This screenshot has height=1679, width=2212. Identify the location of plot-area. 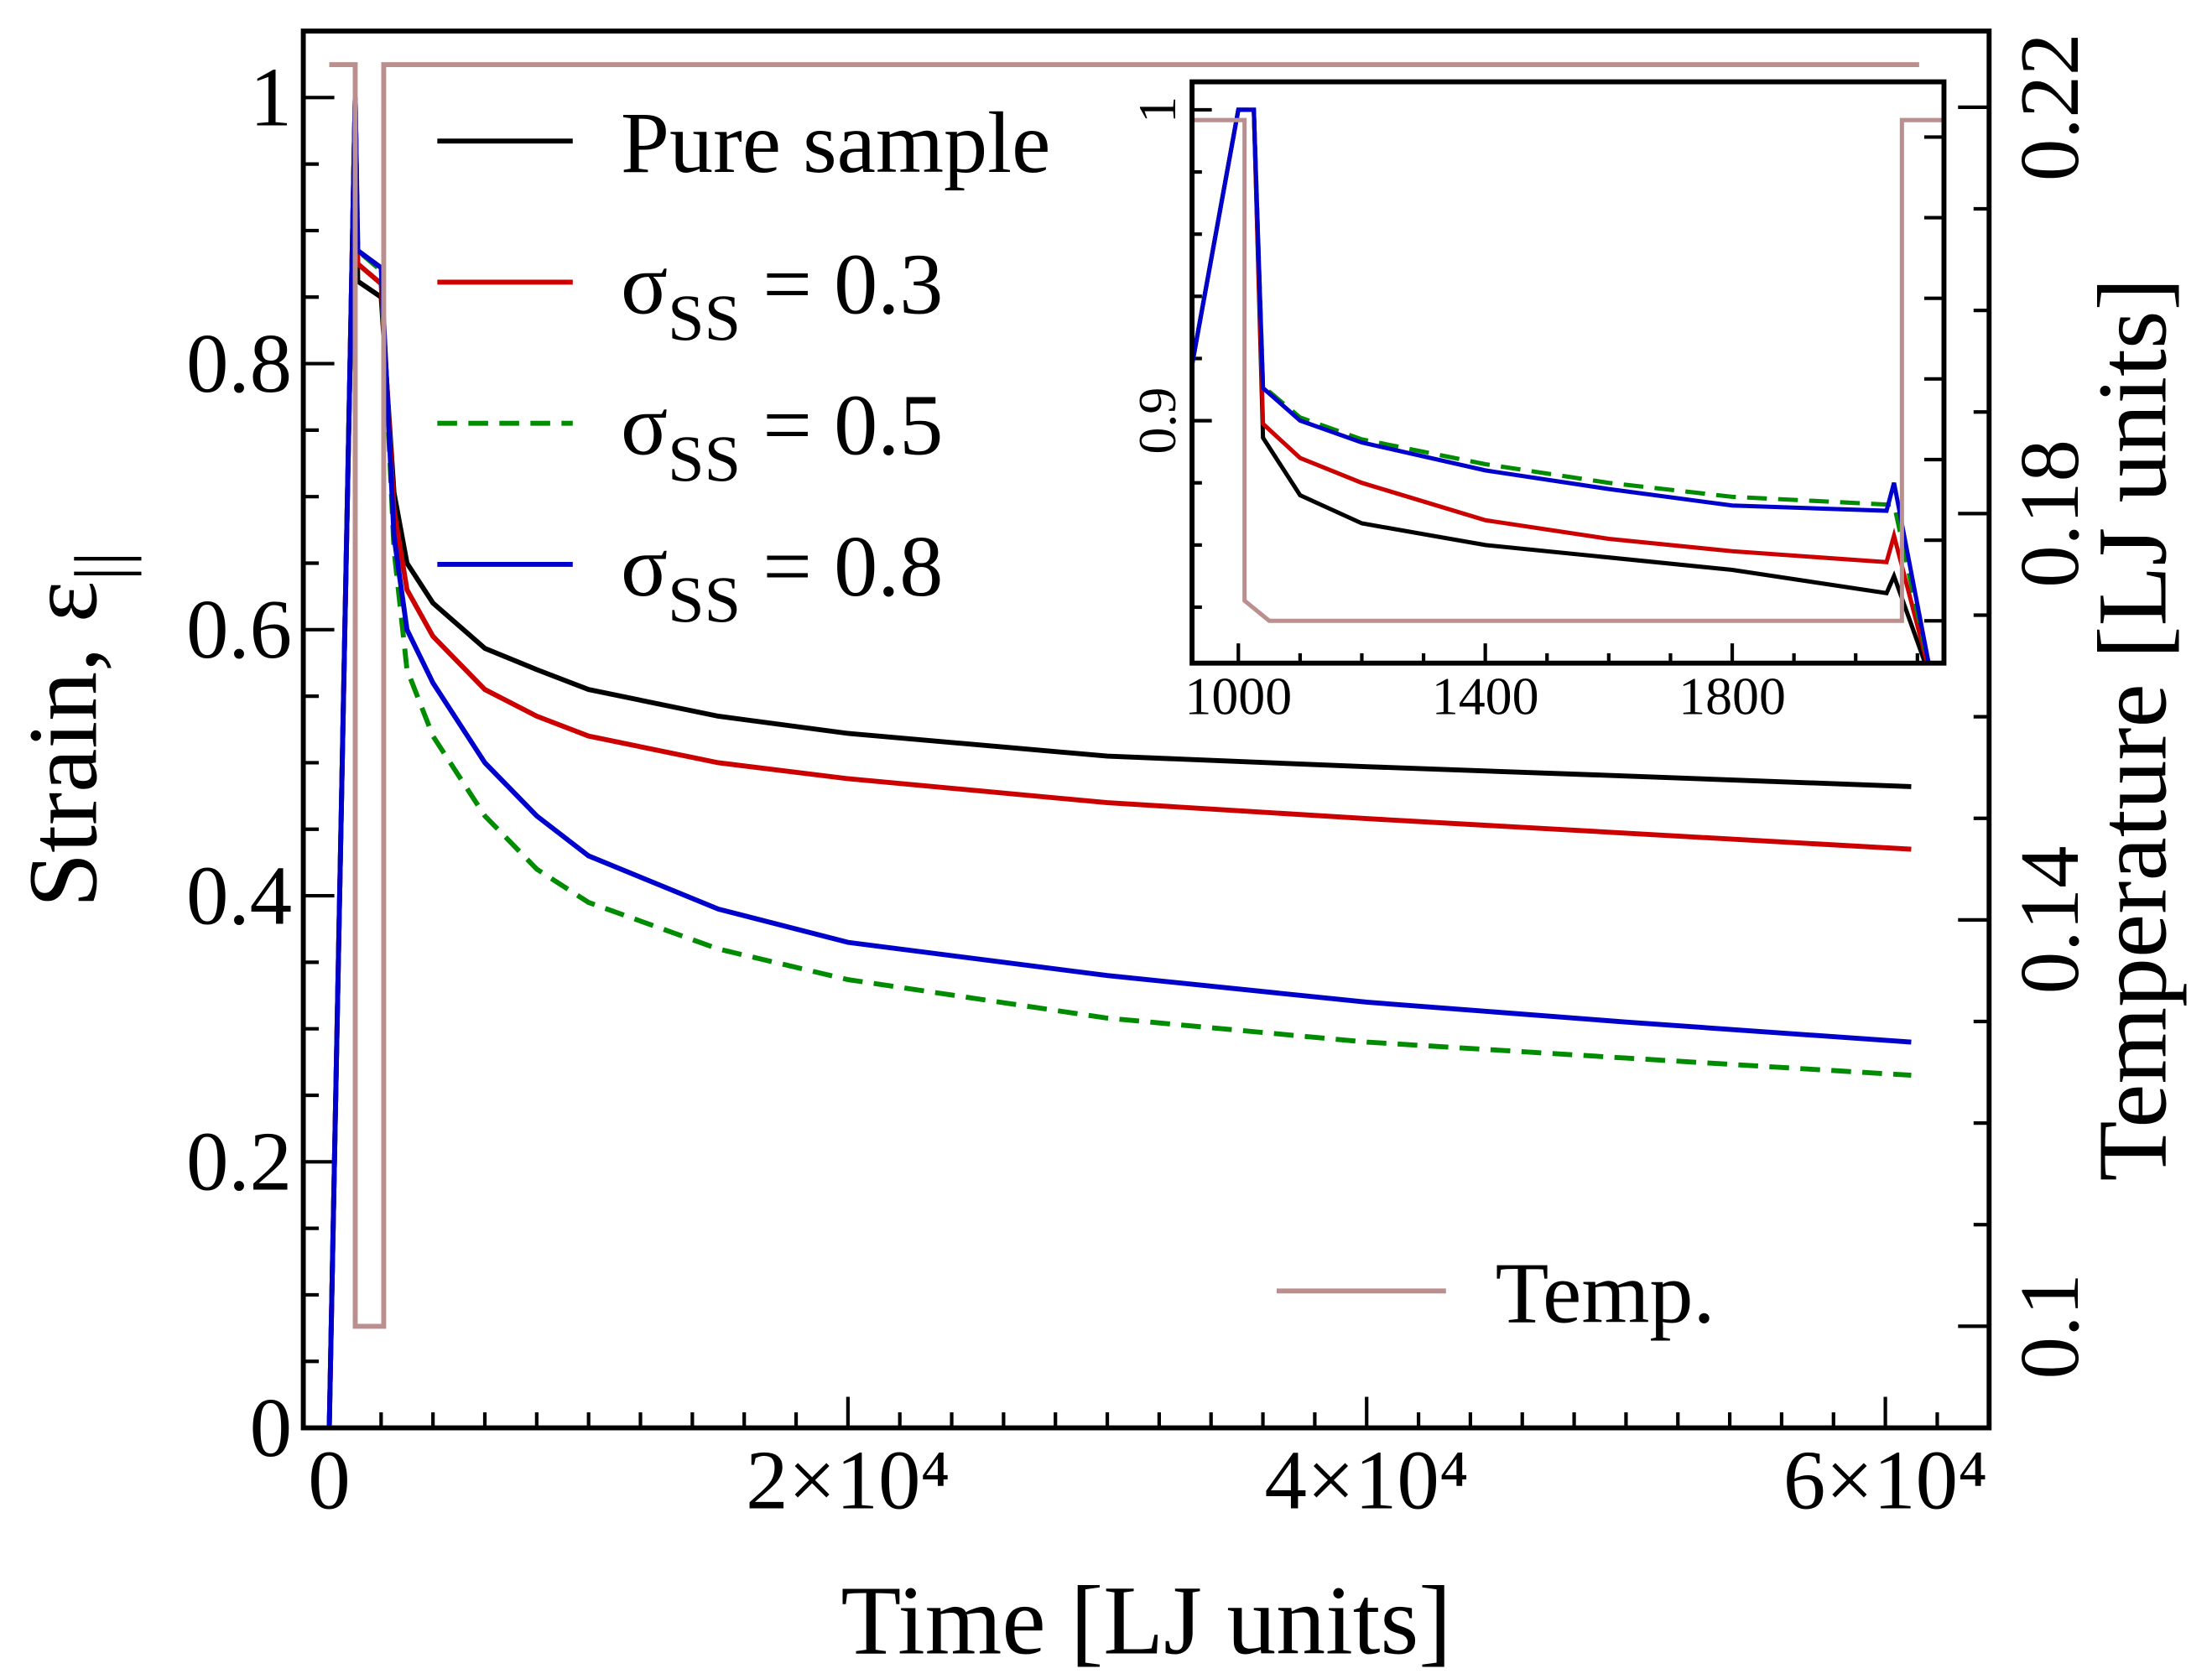
(1568, 372).